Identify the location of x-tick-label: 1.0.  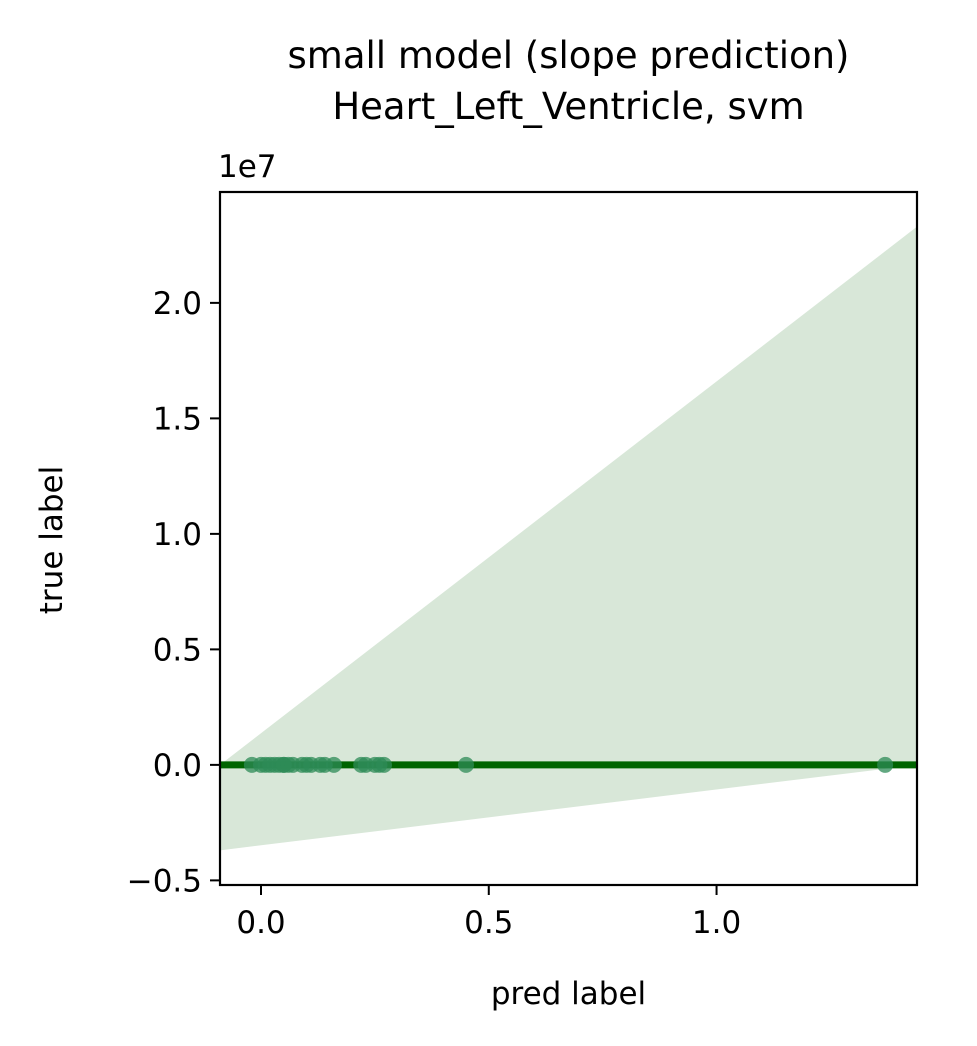
(716, 923).